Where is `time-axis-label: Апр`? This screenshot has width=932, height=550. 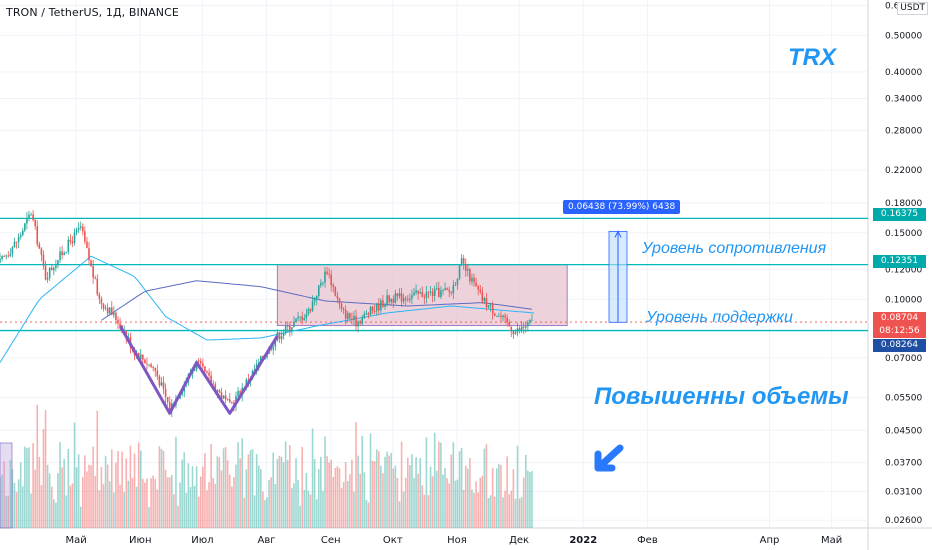
time-axis-label: Апр is located at coordinates (770, 540).